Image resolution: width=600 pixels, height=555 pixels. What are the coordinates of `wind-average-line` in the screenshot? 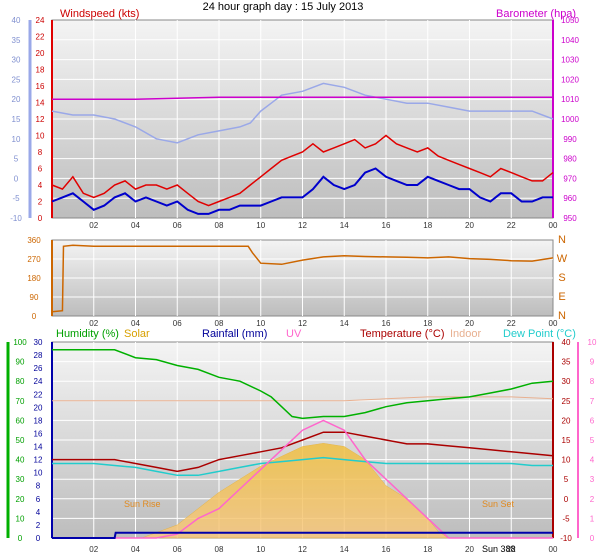 It's located at (302, 191).